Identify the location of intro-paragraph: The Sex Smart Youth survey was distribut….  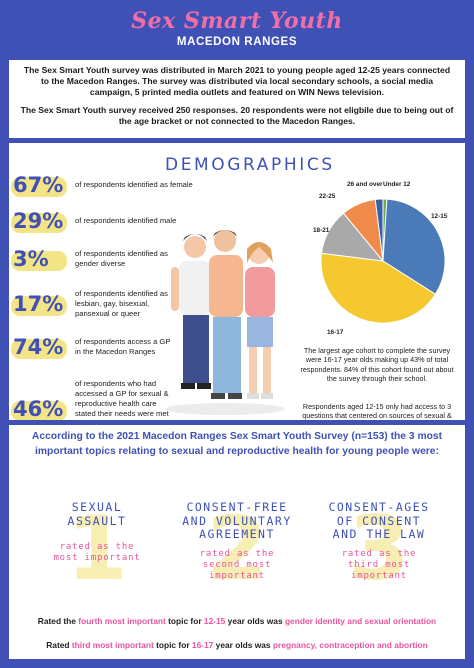
(237, 81).